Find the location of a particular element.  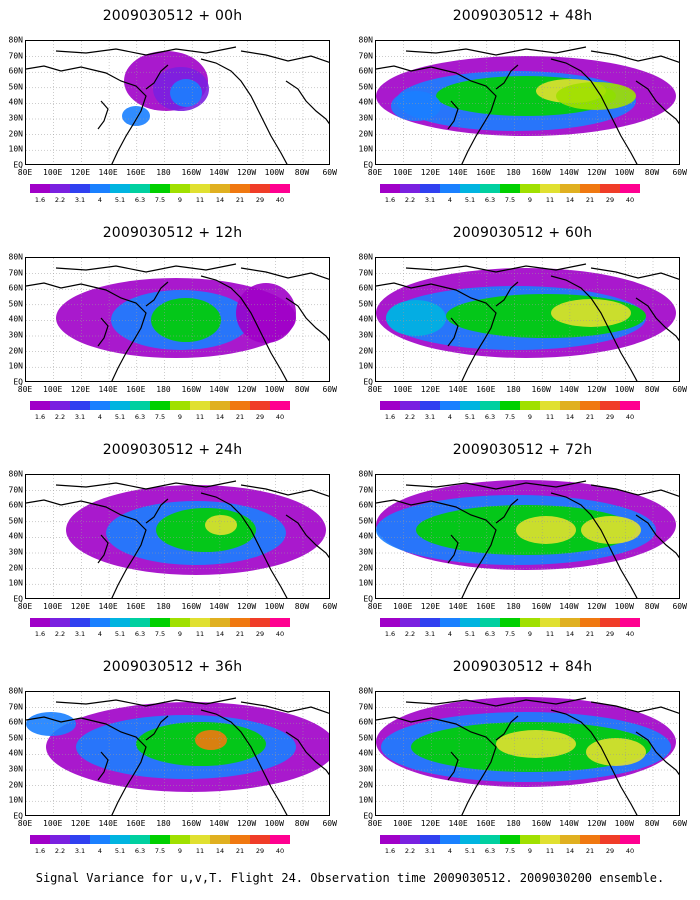

variance-map is located at coordinates (527, 536).